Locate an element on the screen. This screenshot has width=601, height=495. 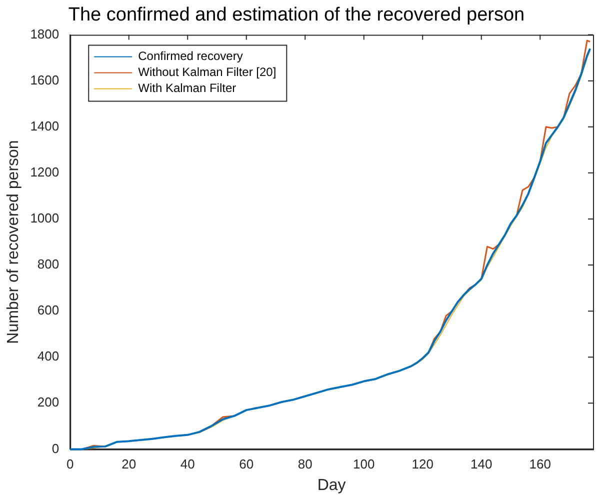
x-tick-label: 100 is located at coordinates (364, 464).